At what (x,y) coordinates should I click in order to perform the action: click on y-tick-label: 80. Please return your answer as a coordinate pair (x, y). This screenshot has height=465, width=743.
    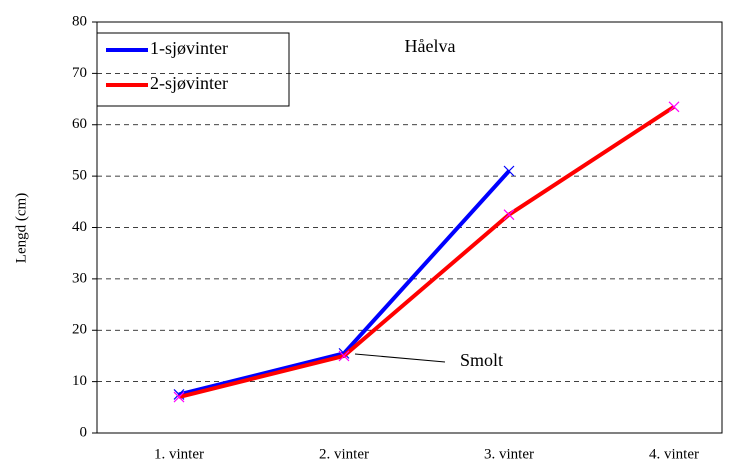
    Looking at the image, I should click on (79, 21).